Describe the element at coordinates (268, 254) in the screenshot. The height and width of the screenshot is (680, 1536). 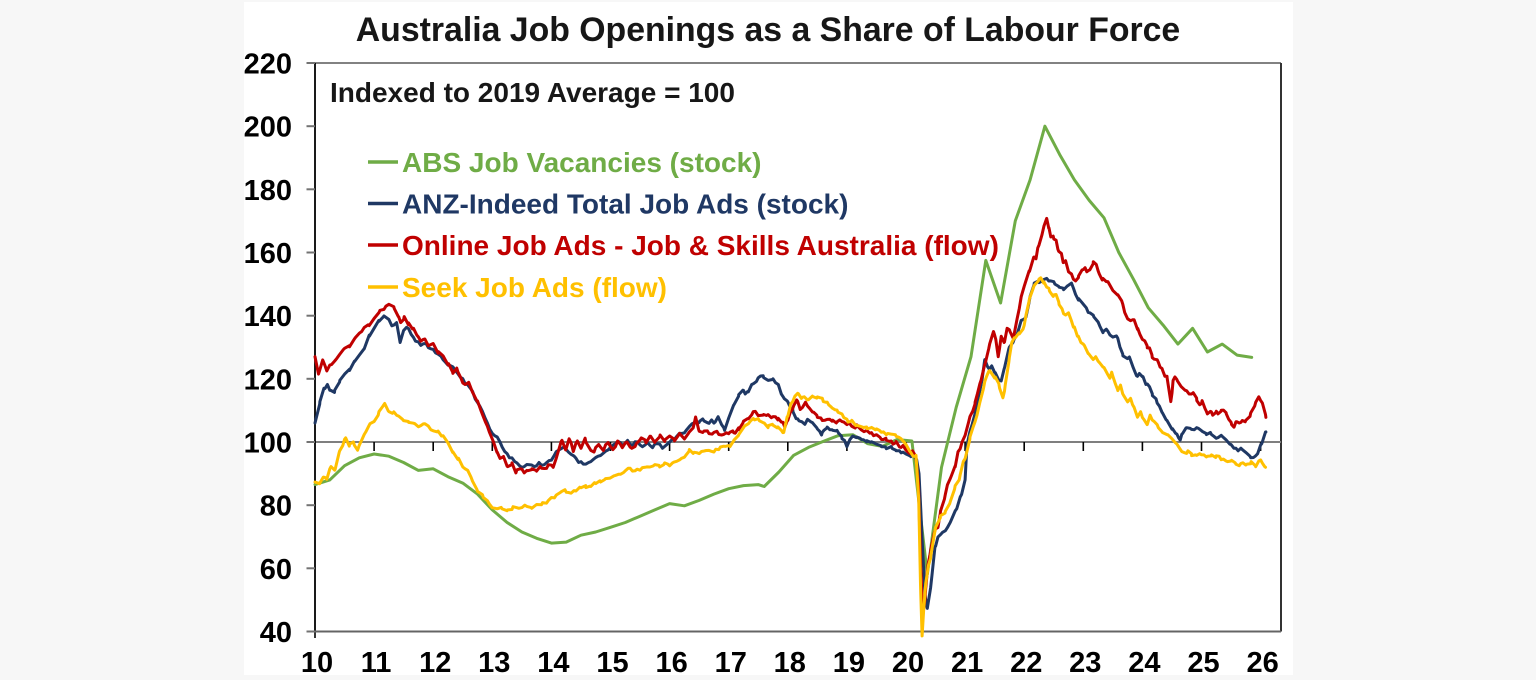
I see `svg-text: 160` at that location.